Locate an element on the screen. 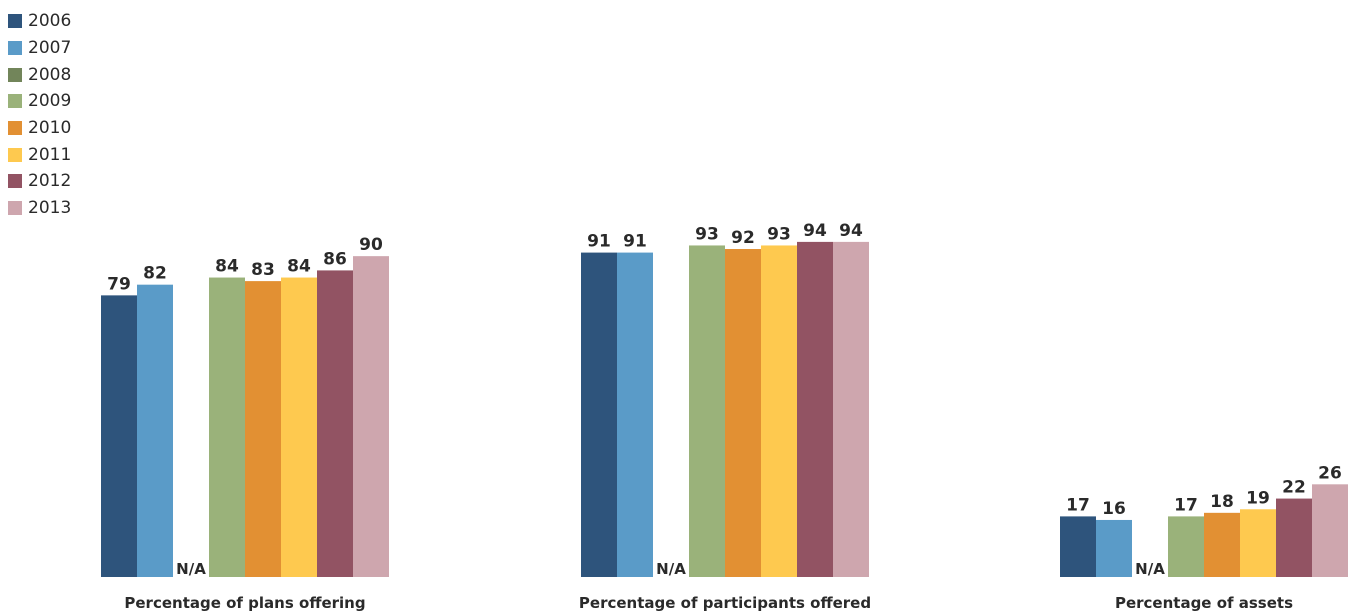 The width and height of the screenshot is (1348, 614). legend-label: 2010 is located at coordinates (50, 128).